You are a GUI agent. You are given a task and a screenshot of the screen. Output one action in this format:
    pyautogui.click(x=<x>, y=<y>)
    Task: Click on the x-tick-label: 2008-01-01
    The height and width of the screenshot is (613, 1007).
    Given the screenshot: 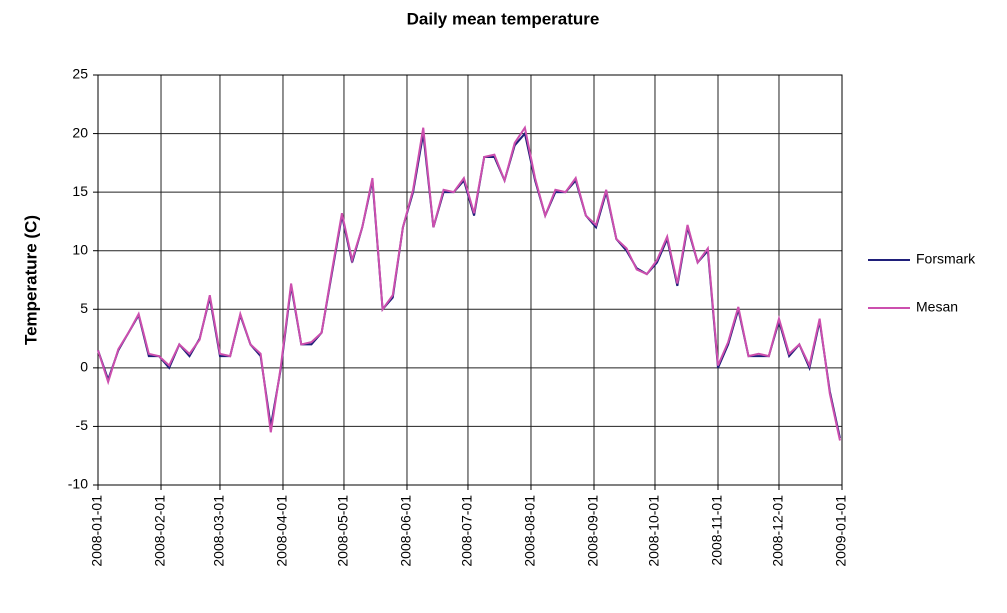 What is the action you would take?
    pyautogui.click(x=97, y=531)
    